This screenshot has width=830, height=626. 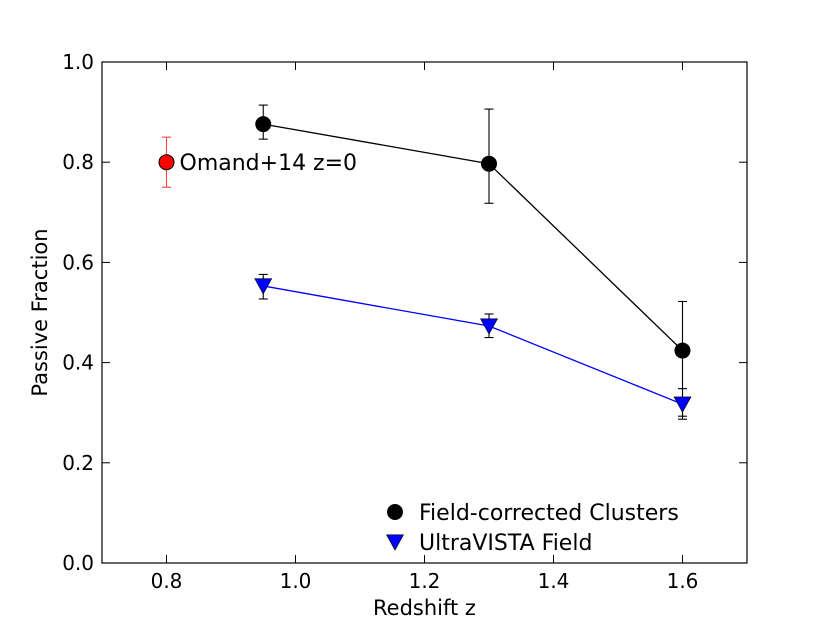 I want to click on y-axis-label: Passive Fraction, so click(x=40, y=312).